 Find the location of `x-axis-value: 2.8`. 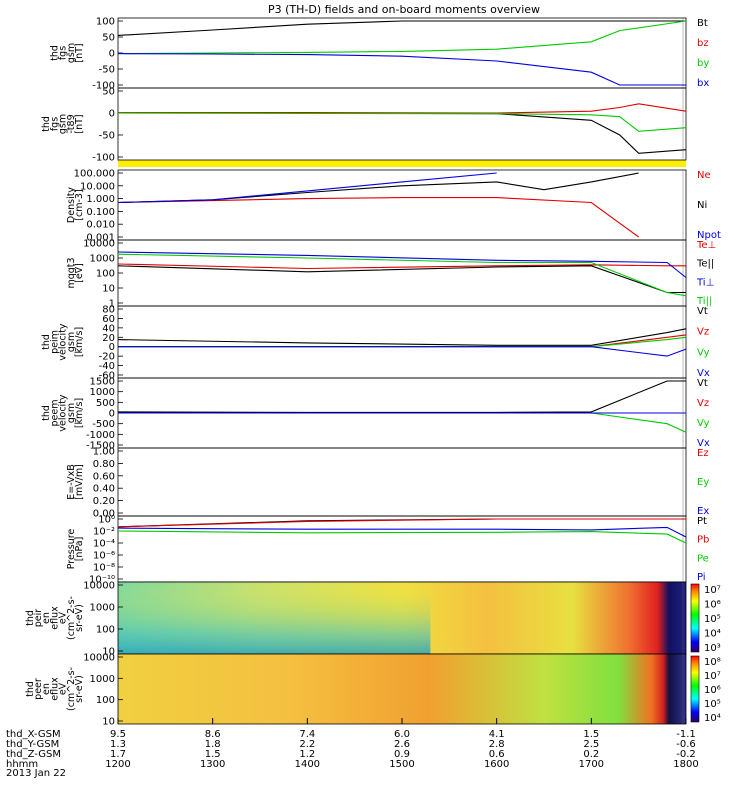

x-axis-value: 2.8 is located at coordinates (497, 744).